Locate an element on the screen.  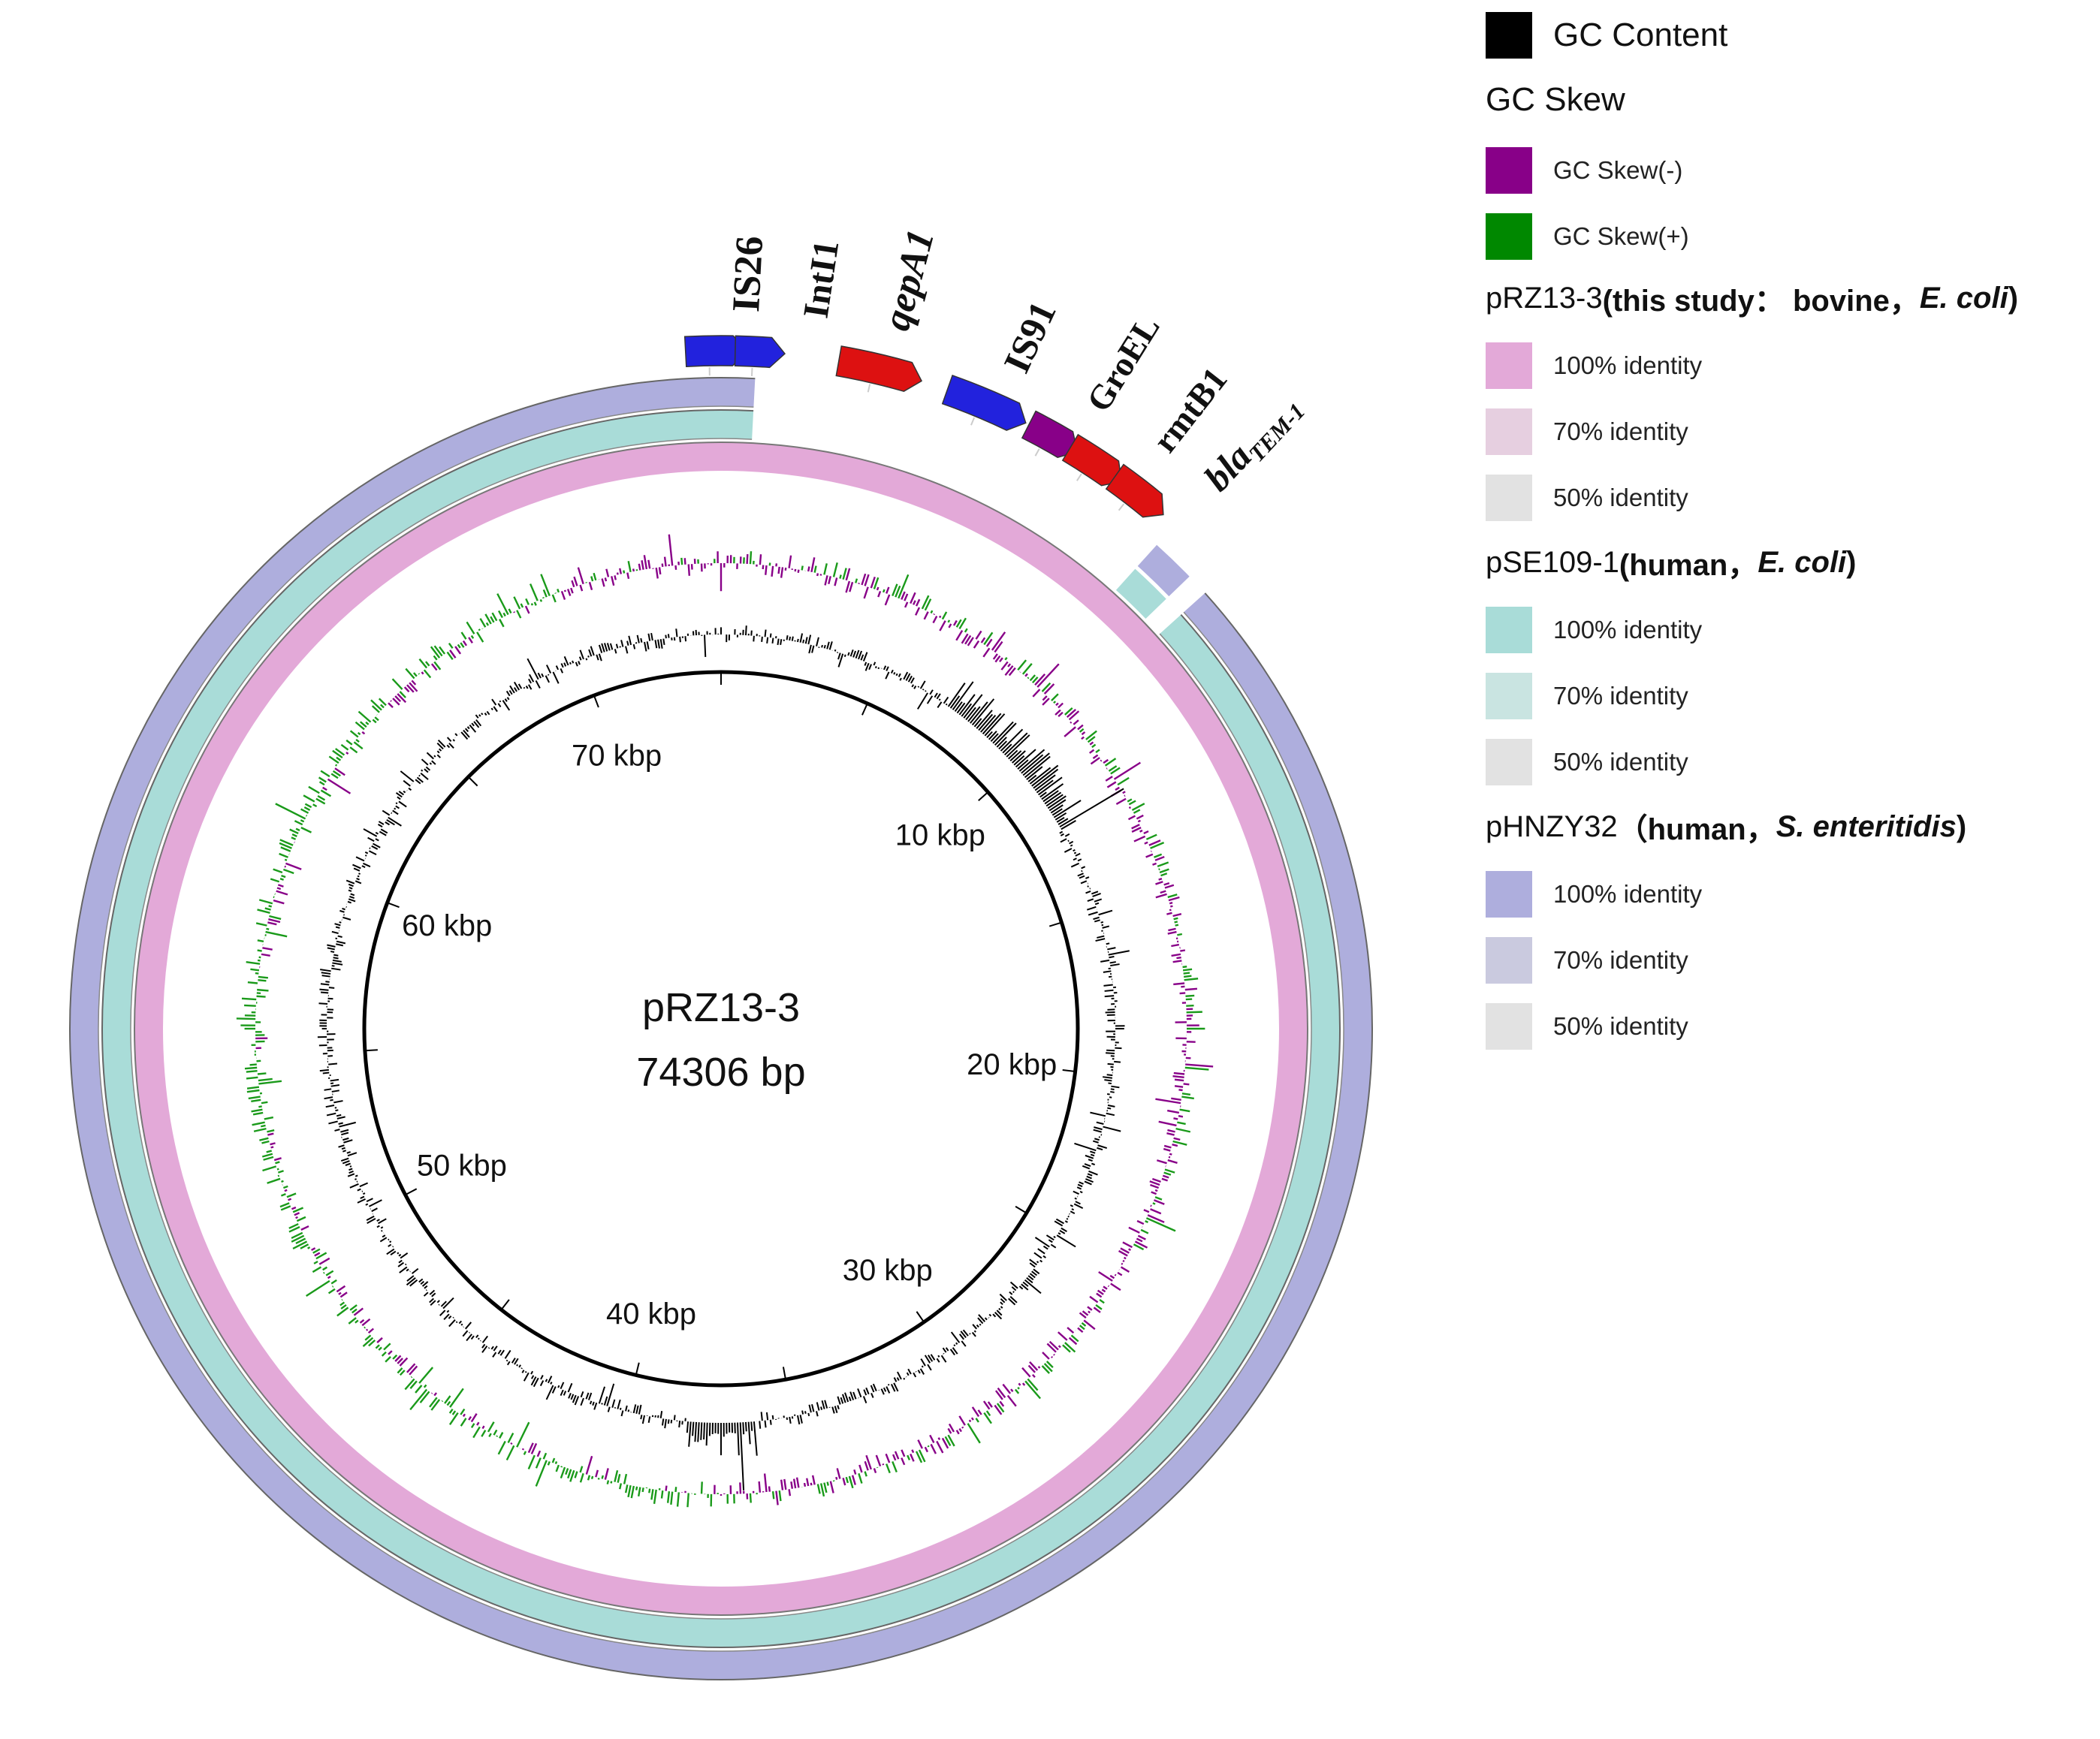
plasmid-name: pRZ13-3 is located at coordinates (721, 1007).